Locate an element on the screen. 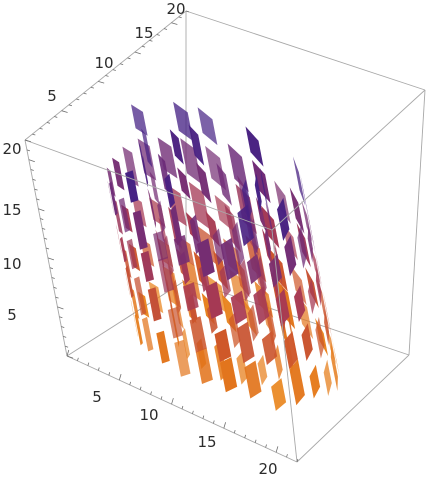  z-tick-label: 20 is located at coordinates (11, 149).